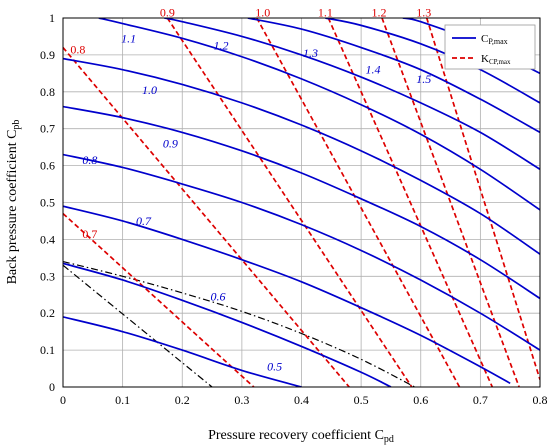 This screenshot has width=550, height=446. What do you see at coordinates (182, 400) in the screenshot?
I see `x-tick-label: 0.2` at bounding box center [182, 400].